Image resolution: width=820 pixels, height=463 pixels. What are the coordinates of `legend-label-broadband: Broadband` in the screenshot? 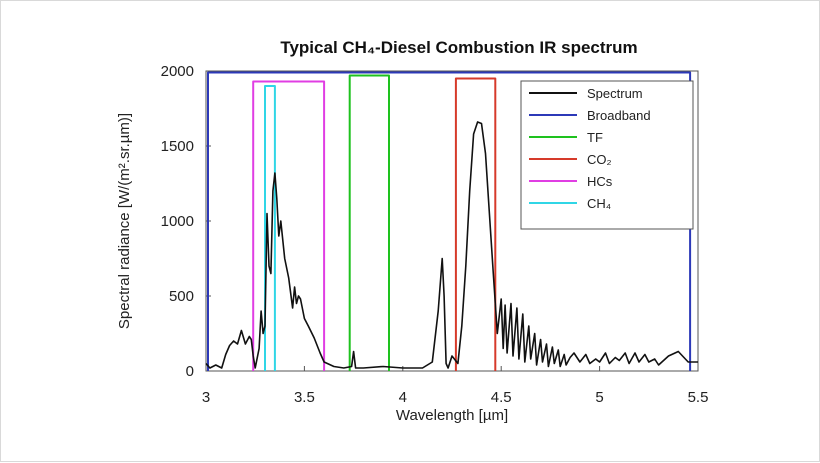 It's located at (619, 115).